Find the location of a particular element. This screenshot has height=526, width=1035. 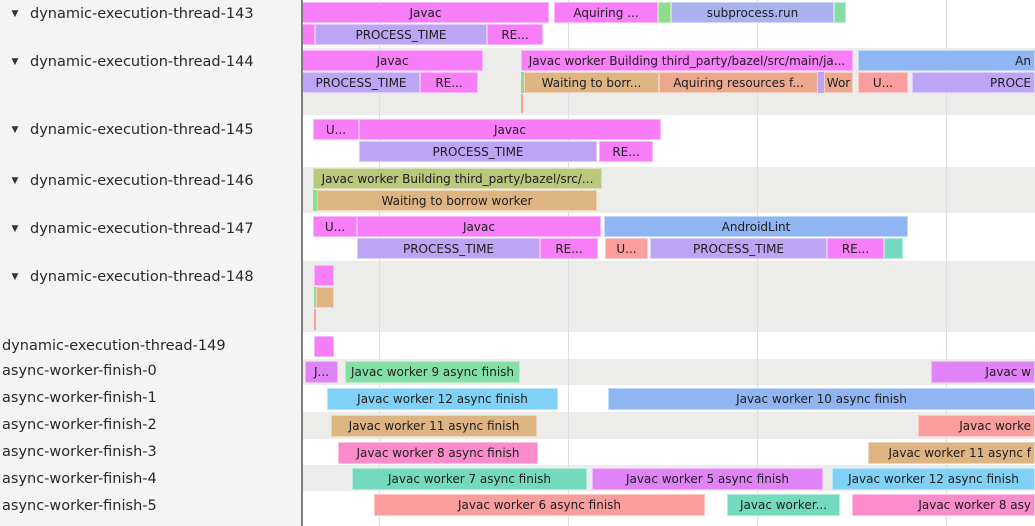

track-name-text: async-worker-finish-4 is located at coordinates (79, 479).